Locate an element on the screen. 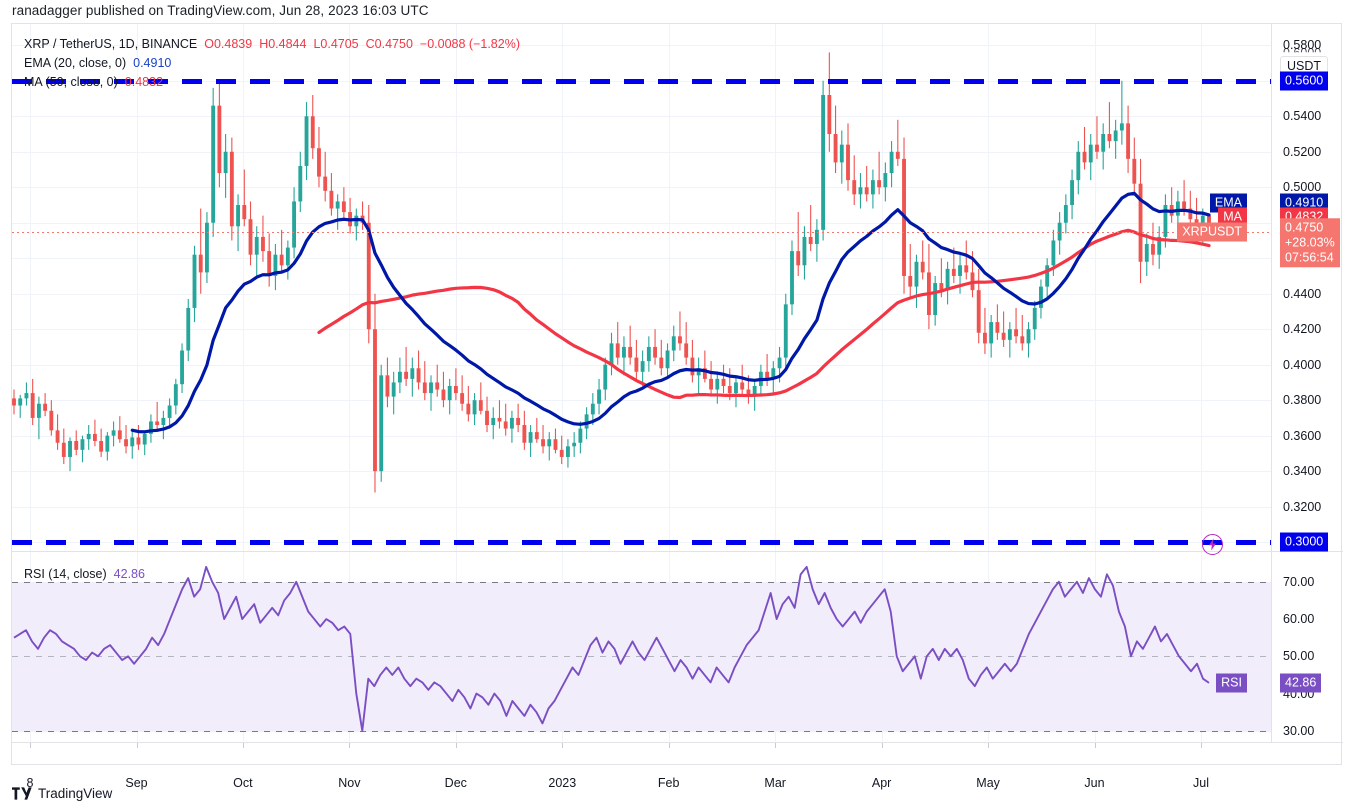 The height and width of the screenshot is (810, 1353). time-axis-label: Jul is located at coordinates (1201, 783).